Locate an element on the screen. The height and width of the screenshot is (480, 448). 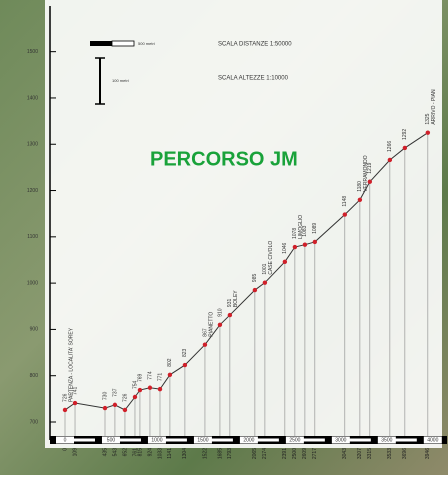
x-tick-label: 1500 is located at coordinates (202, 440).